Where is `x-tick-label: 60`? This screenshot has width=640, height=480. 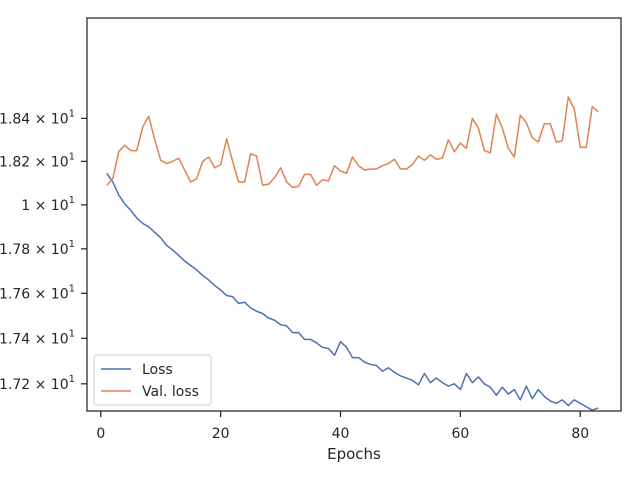
x-tick-label: 60 is located at coordinates (460, 434).